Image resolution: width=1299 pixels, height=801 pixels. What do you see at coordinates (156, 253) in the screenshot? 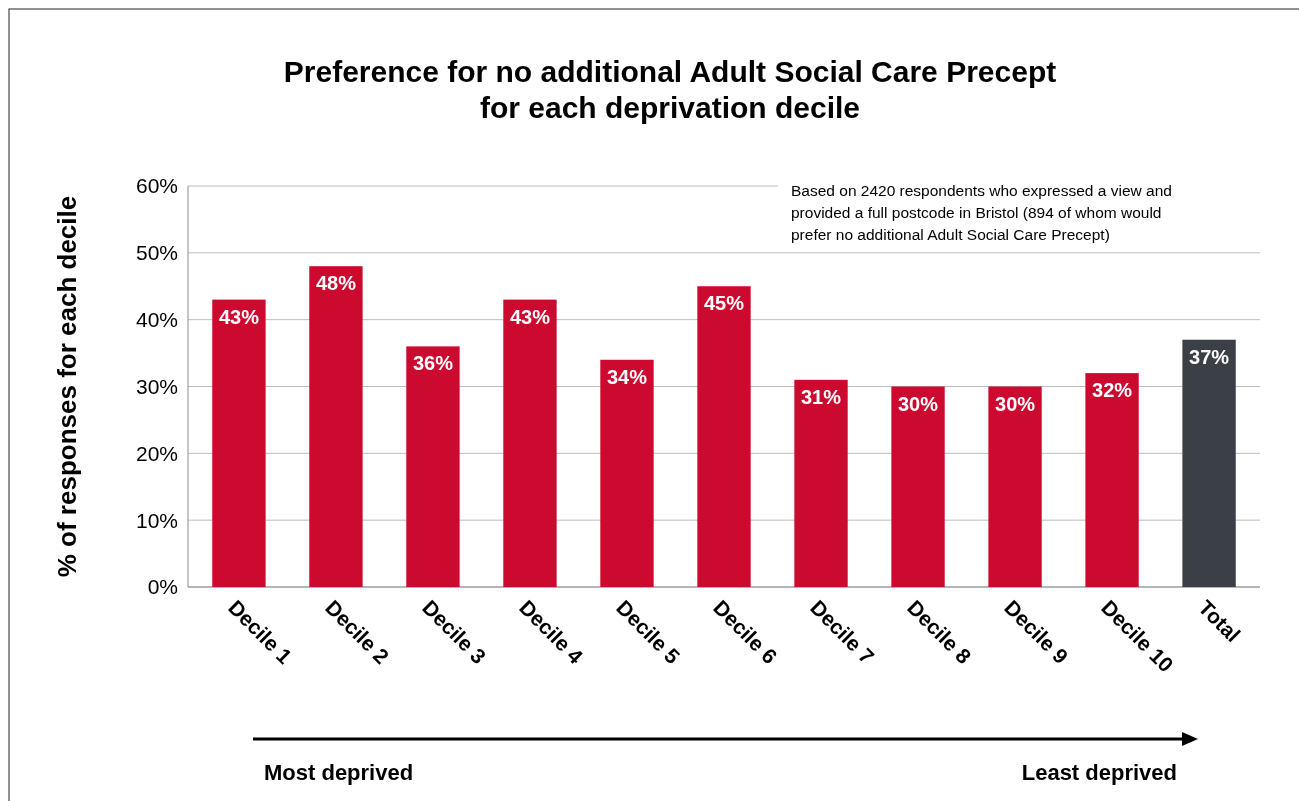
I see `y-tick-label: 50%` at bounding box center [156, 253].